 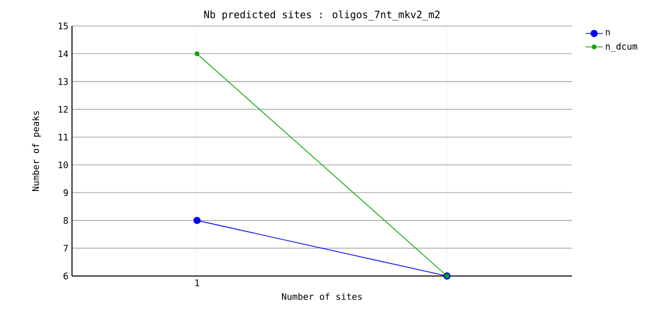 I want to click on y-tick-label: 7, so click(x=66, y=248).